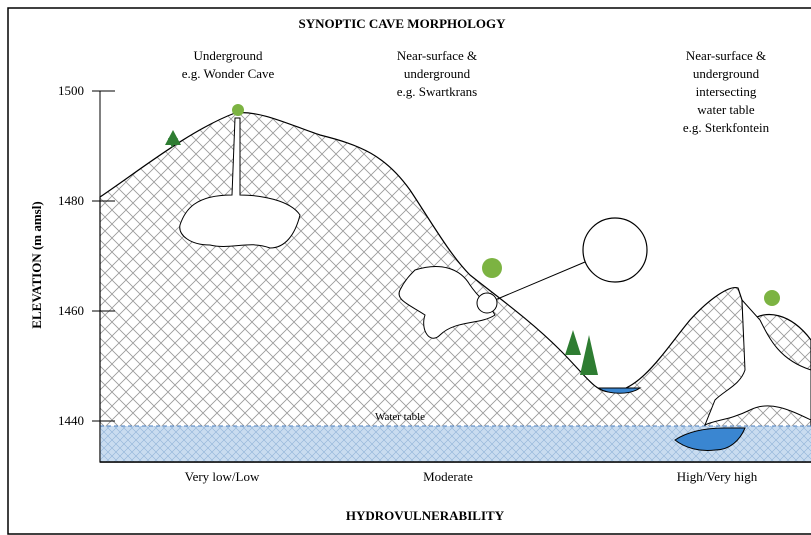 The image size is (811, 535). I want to click on level-label: High/Very high, so click(717, 476).